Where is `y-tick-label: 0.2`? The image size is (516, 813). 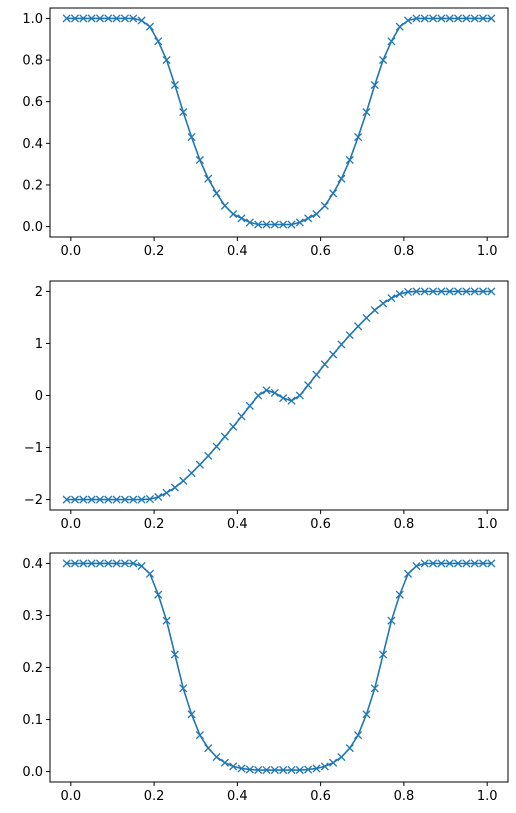 y-tick-label: 0.2 is located at coordinates (32, 668).